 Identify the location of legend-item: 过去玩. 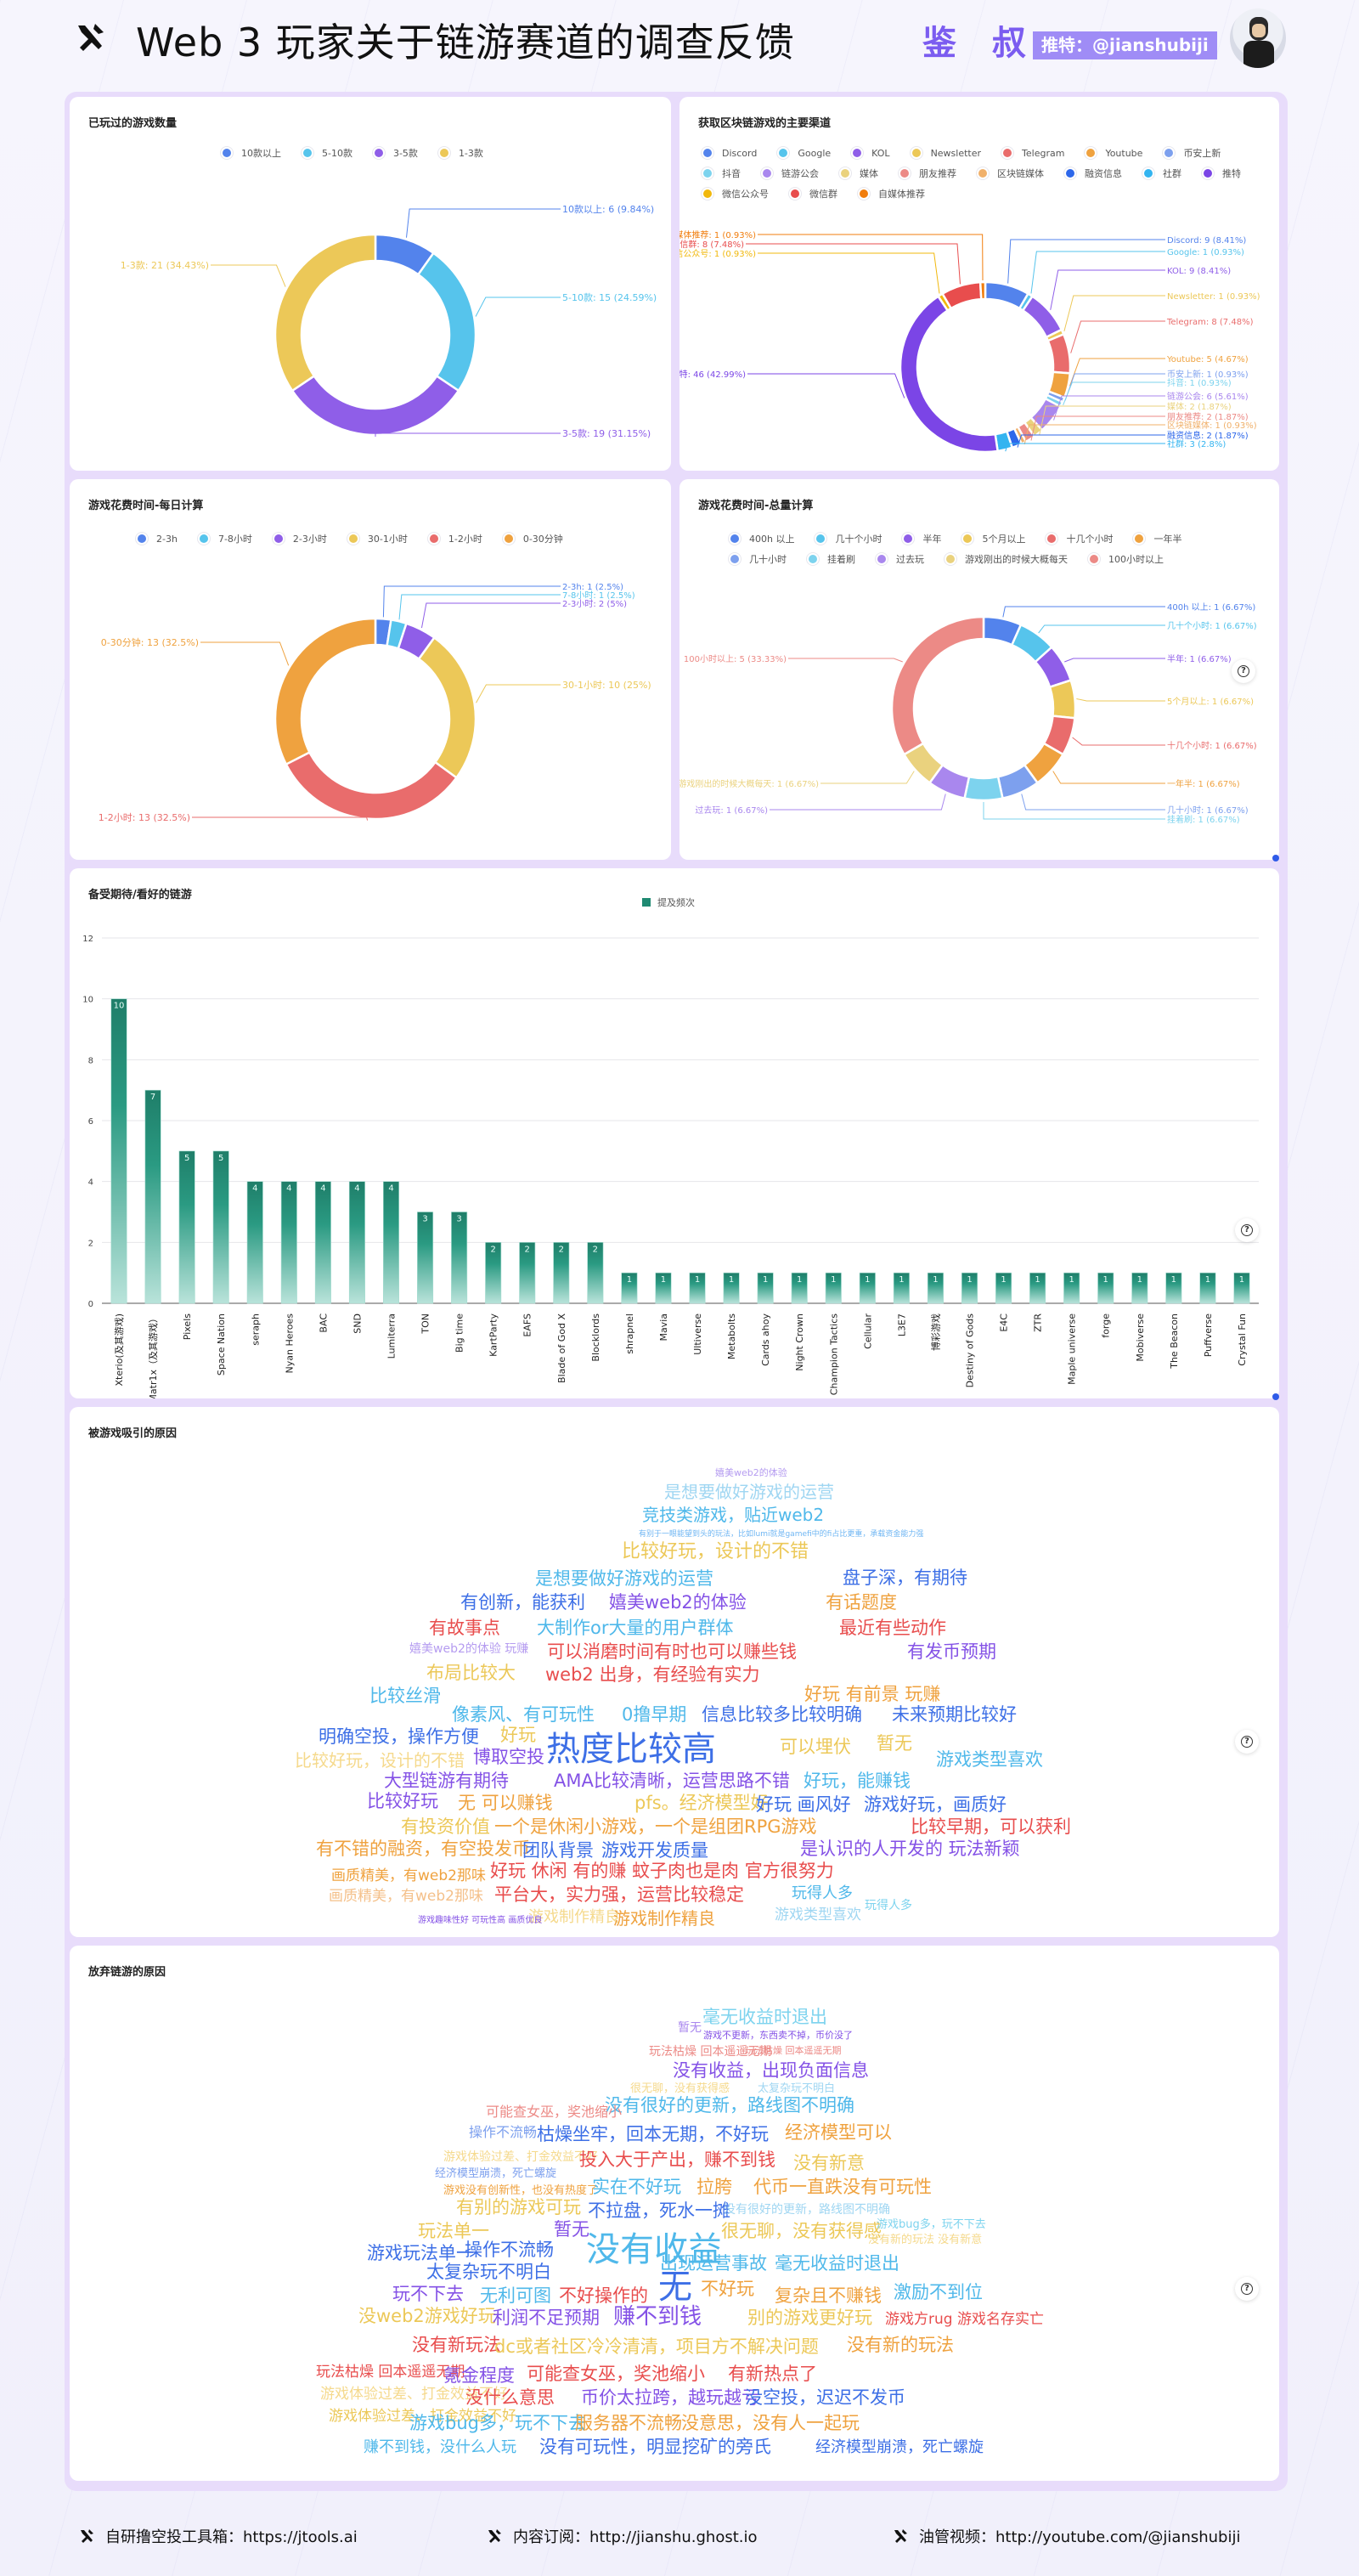
(900, 559).